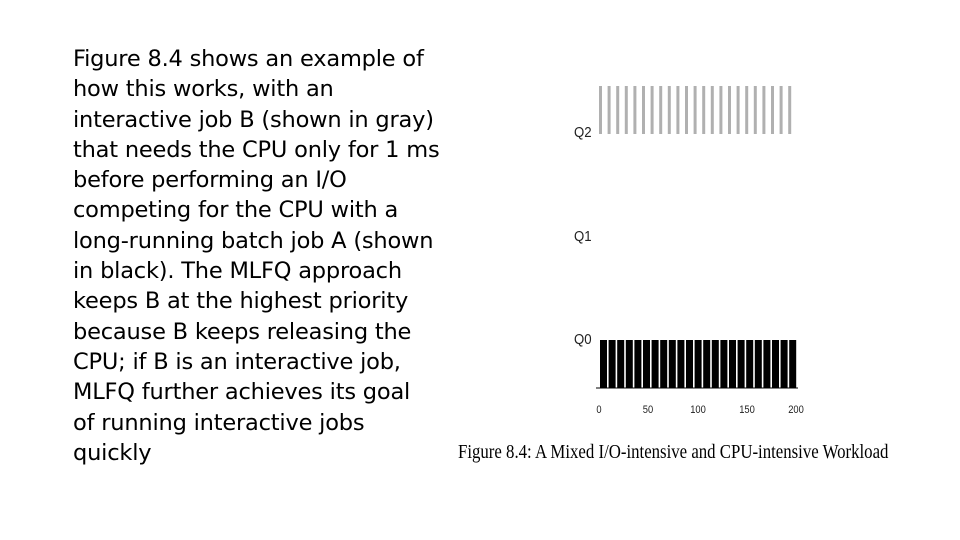 The image size is (960, 540). Describe the element at coordinates (242, 331) in the screenshot. I see `body-line: because B keeps releasing the` at that location.